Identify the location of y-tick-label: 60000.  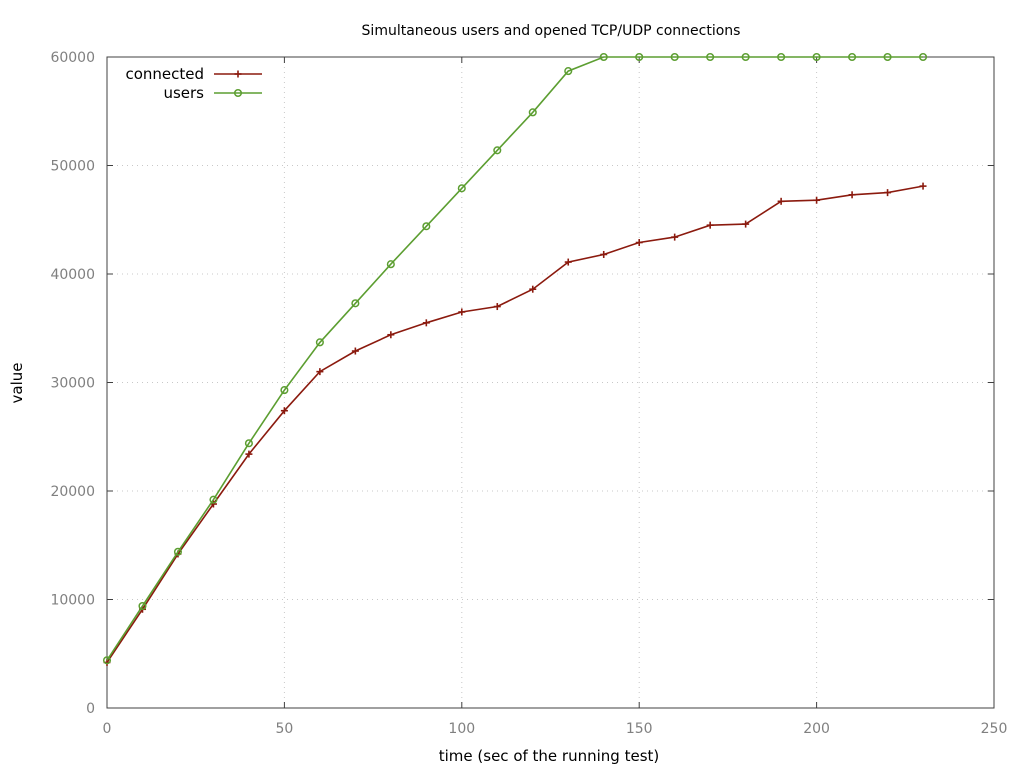
(72, 58).